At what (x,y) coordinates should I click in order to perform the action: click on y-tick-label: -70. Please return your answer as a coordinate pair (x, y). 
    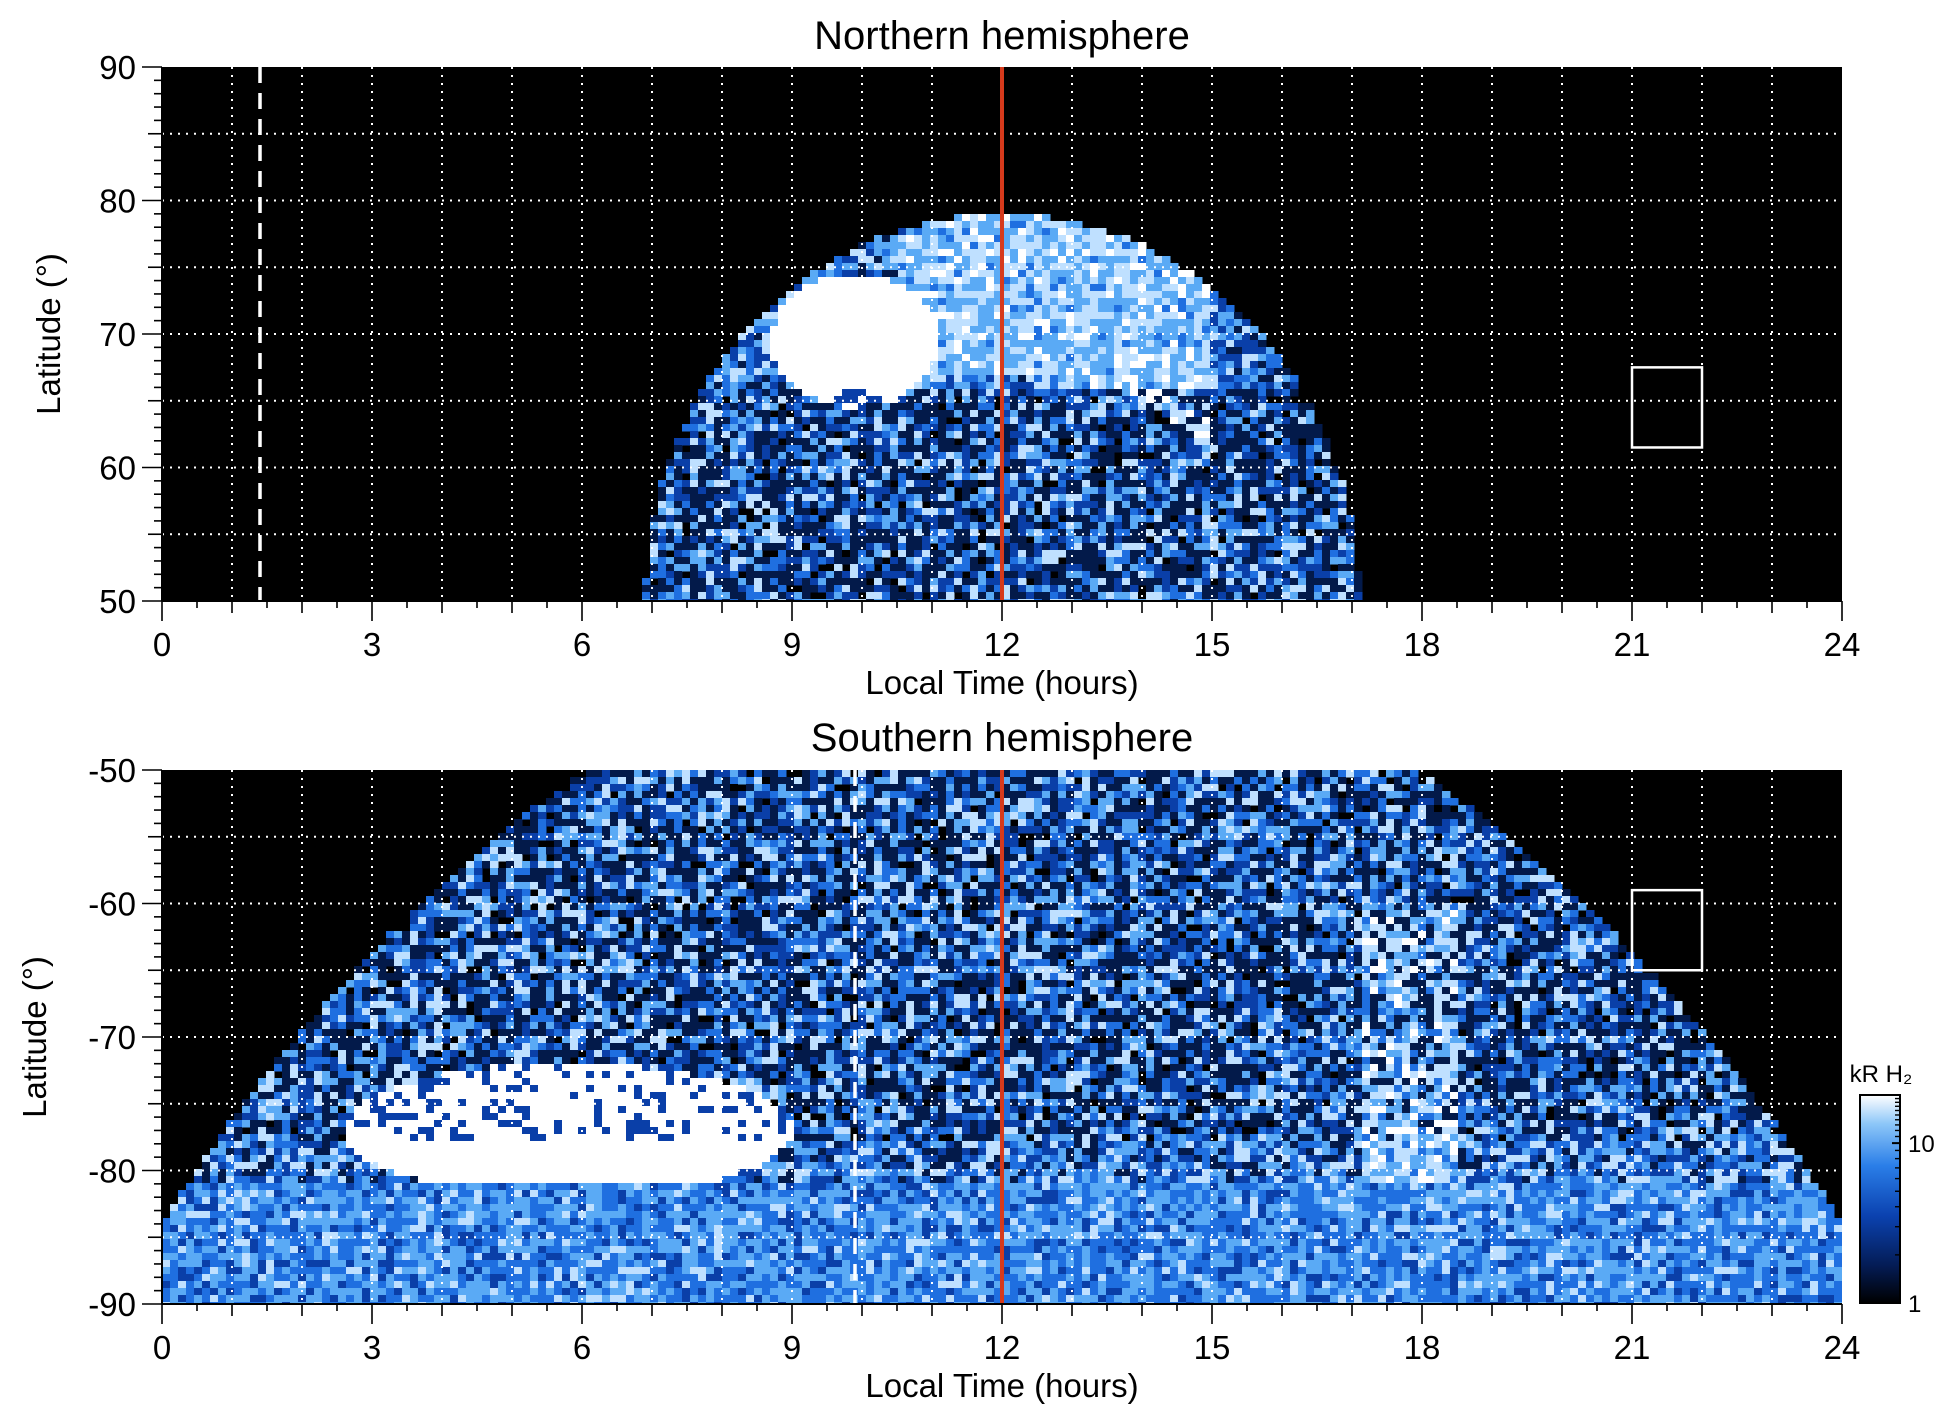
    Looking at the image, I should click on (112, 1037).